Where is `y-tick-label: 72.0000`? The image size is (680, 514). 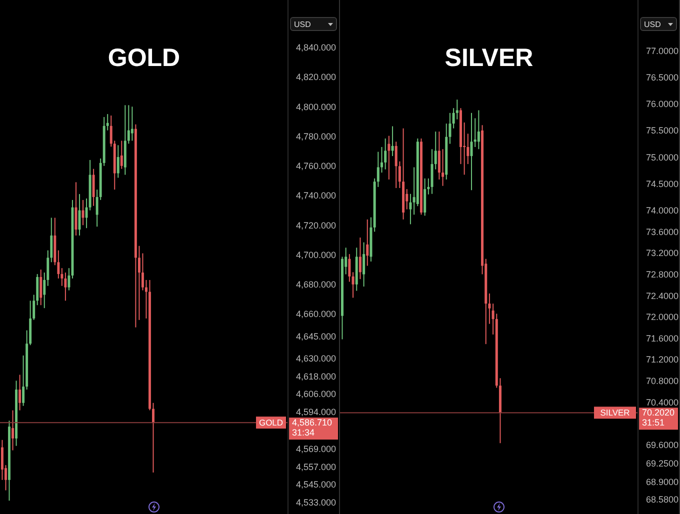
y-tick-label: 72.0000 is located at coordinates (662, 317).